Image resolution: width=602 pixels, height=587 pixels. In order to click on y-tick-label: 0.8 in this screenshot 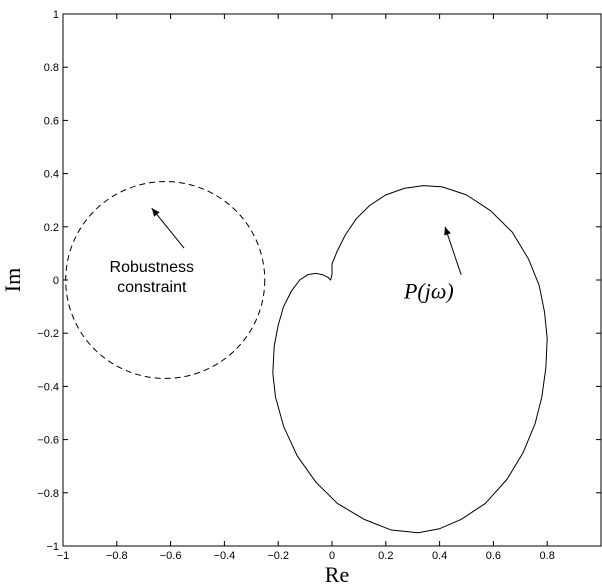, I will do `click(51, 68)`.